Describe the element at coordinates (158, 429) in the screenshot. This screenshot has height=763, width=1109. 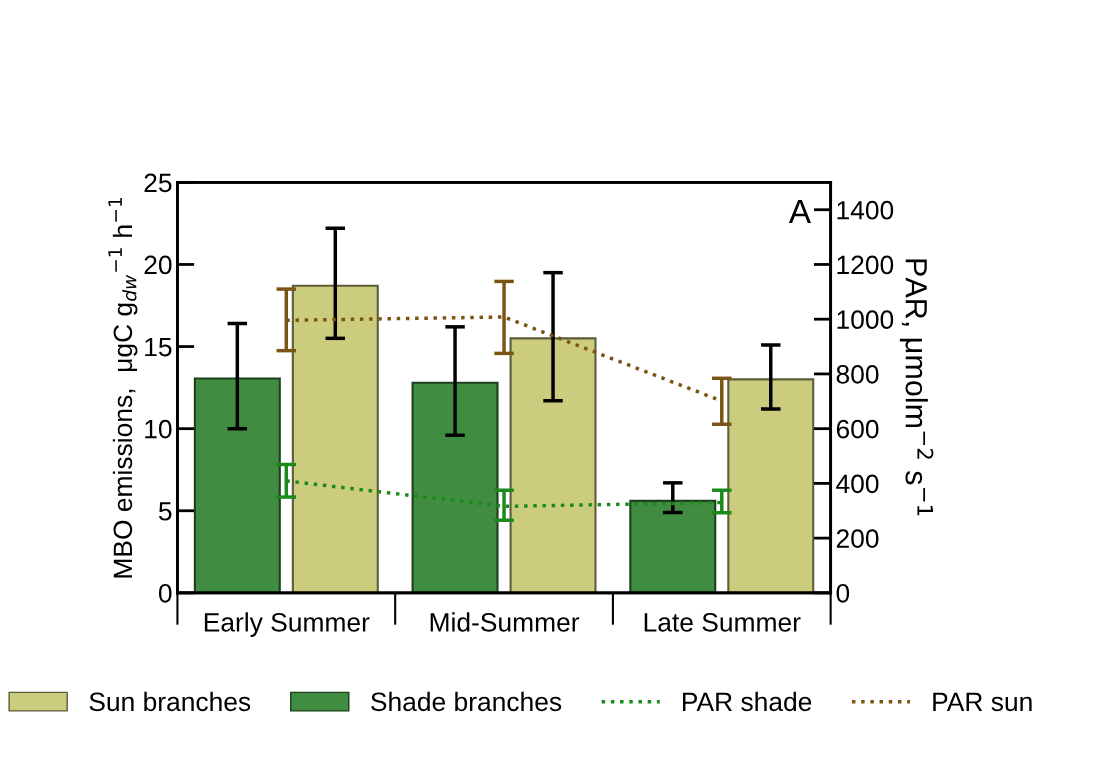
I see `y-tick-label: 10` at that location.